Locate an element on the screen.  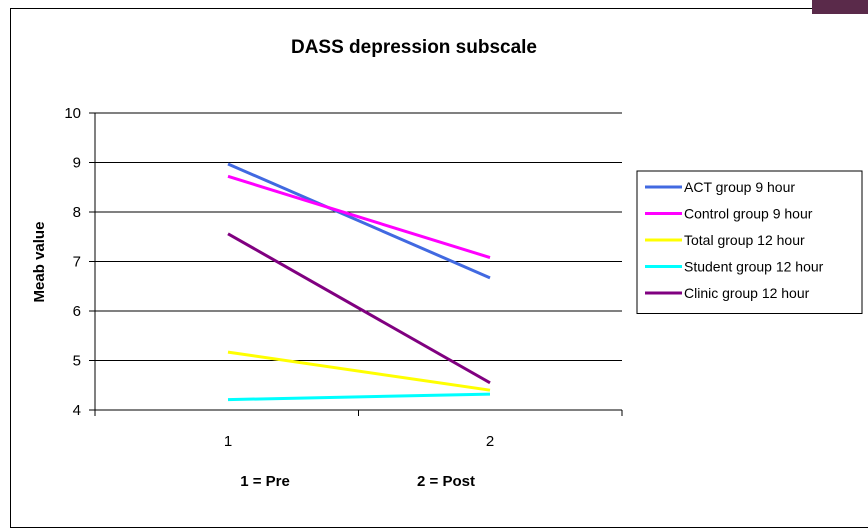
legend-label-4: Student group 12 hour is located at coordinates (754, 267).